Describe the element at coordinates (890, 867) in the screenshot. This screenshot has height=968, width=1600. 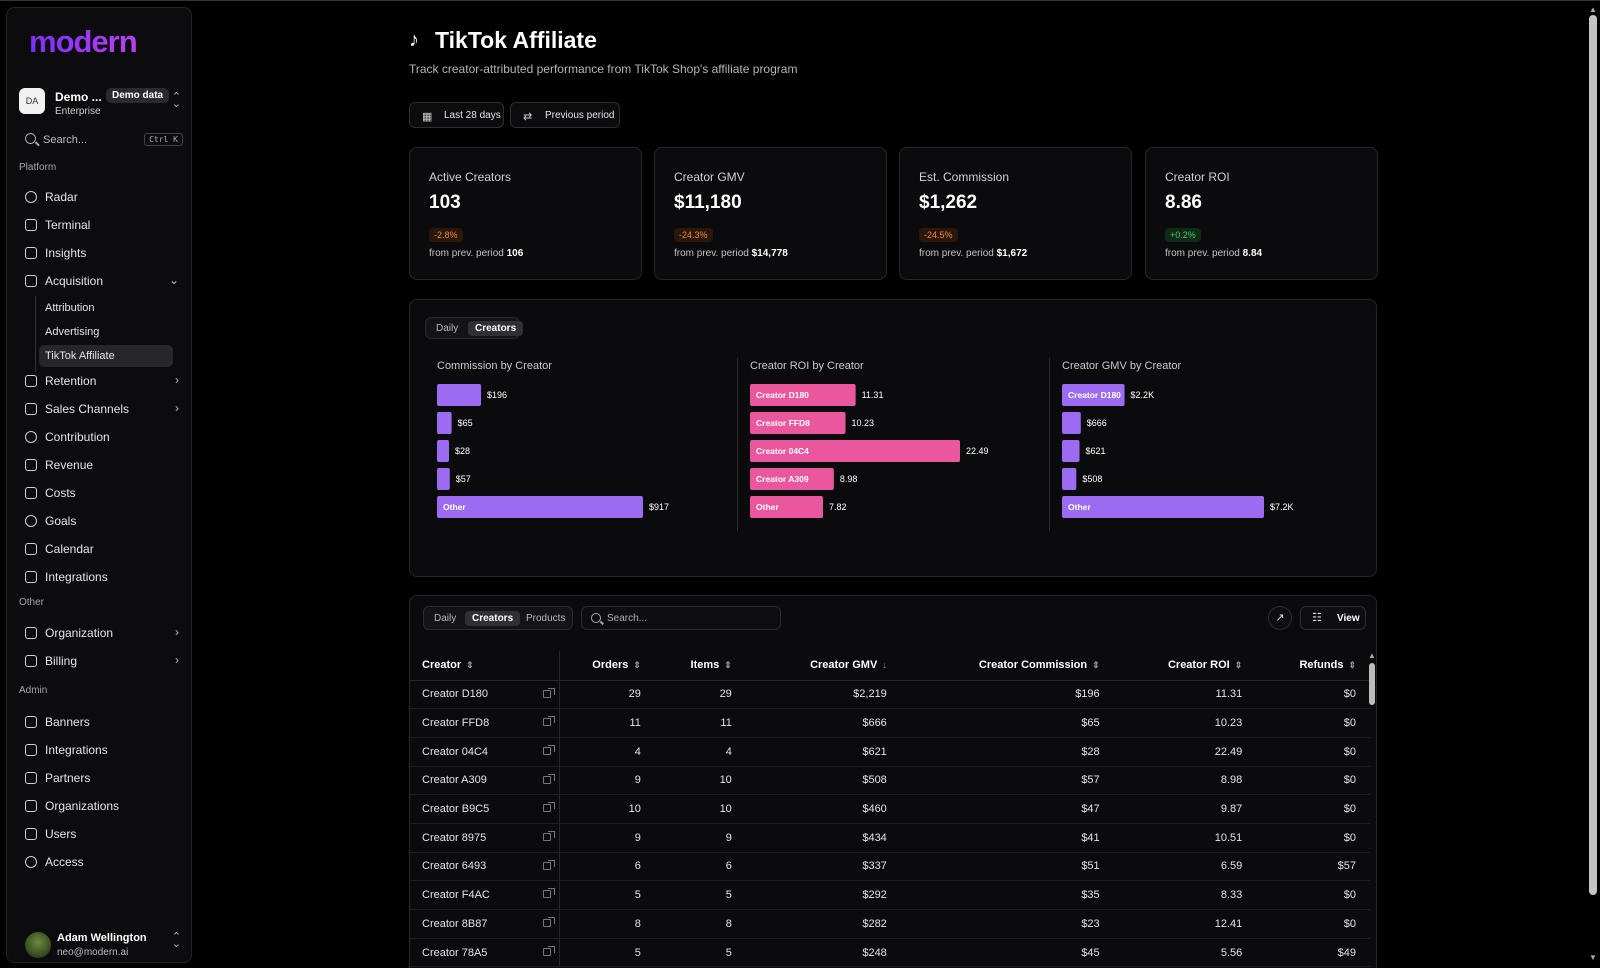
I see `table-row: Creator 6493 6 6 $337 $51 6.59 $57` at that location.